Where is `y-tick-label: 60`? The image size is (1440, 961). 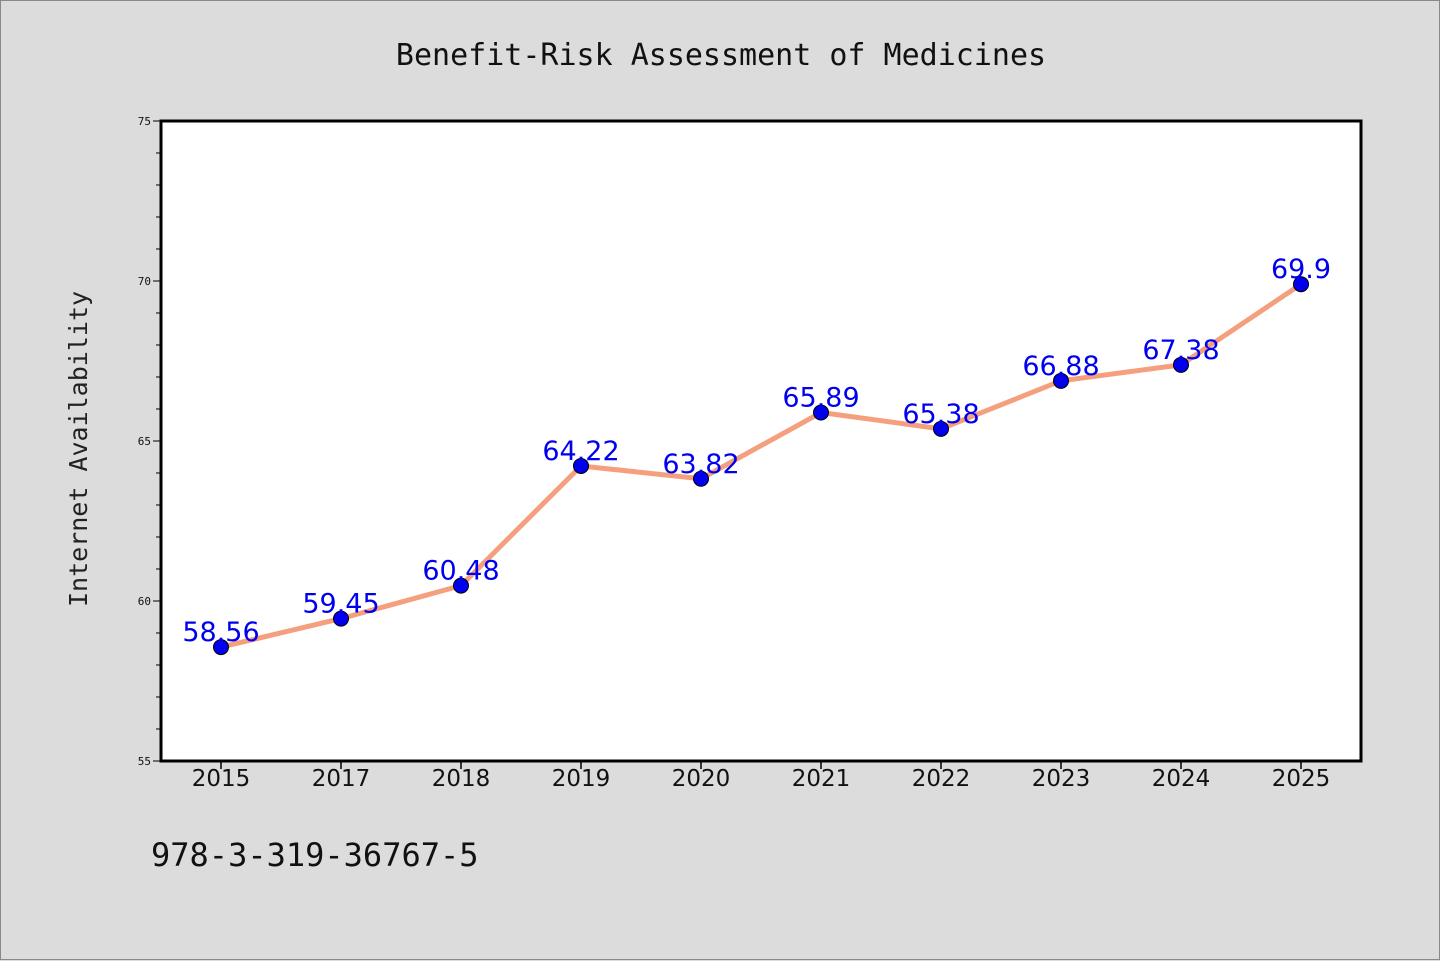 y-tick-label: 60 is located at coordinates (144, 601).